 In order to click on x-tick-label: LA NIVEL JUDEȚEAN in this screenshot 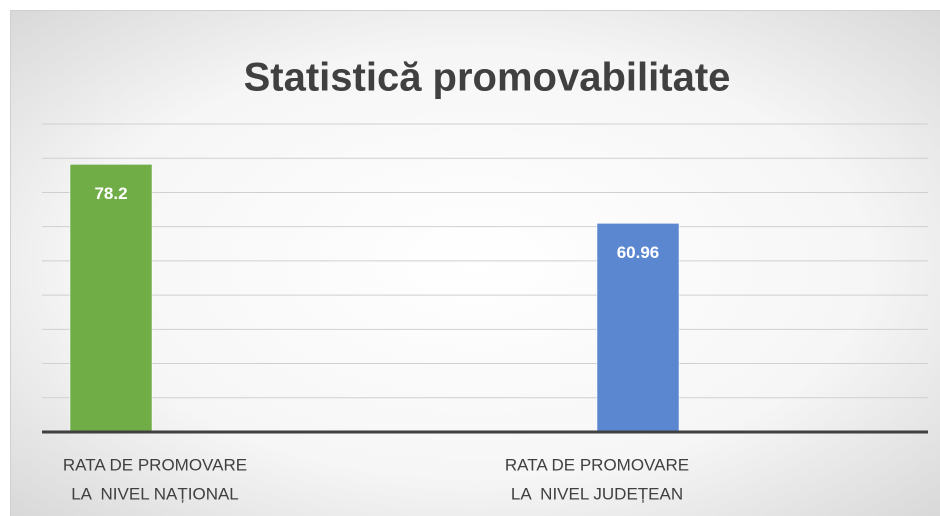, I will do `click(597, 493)`.